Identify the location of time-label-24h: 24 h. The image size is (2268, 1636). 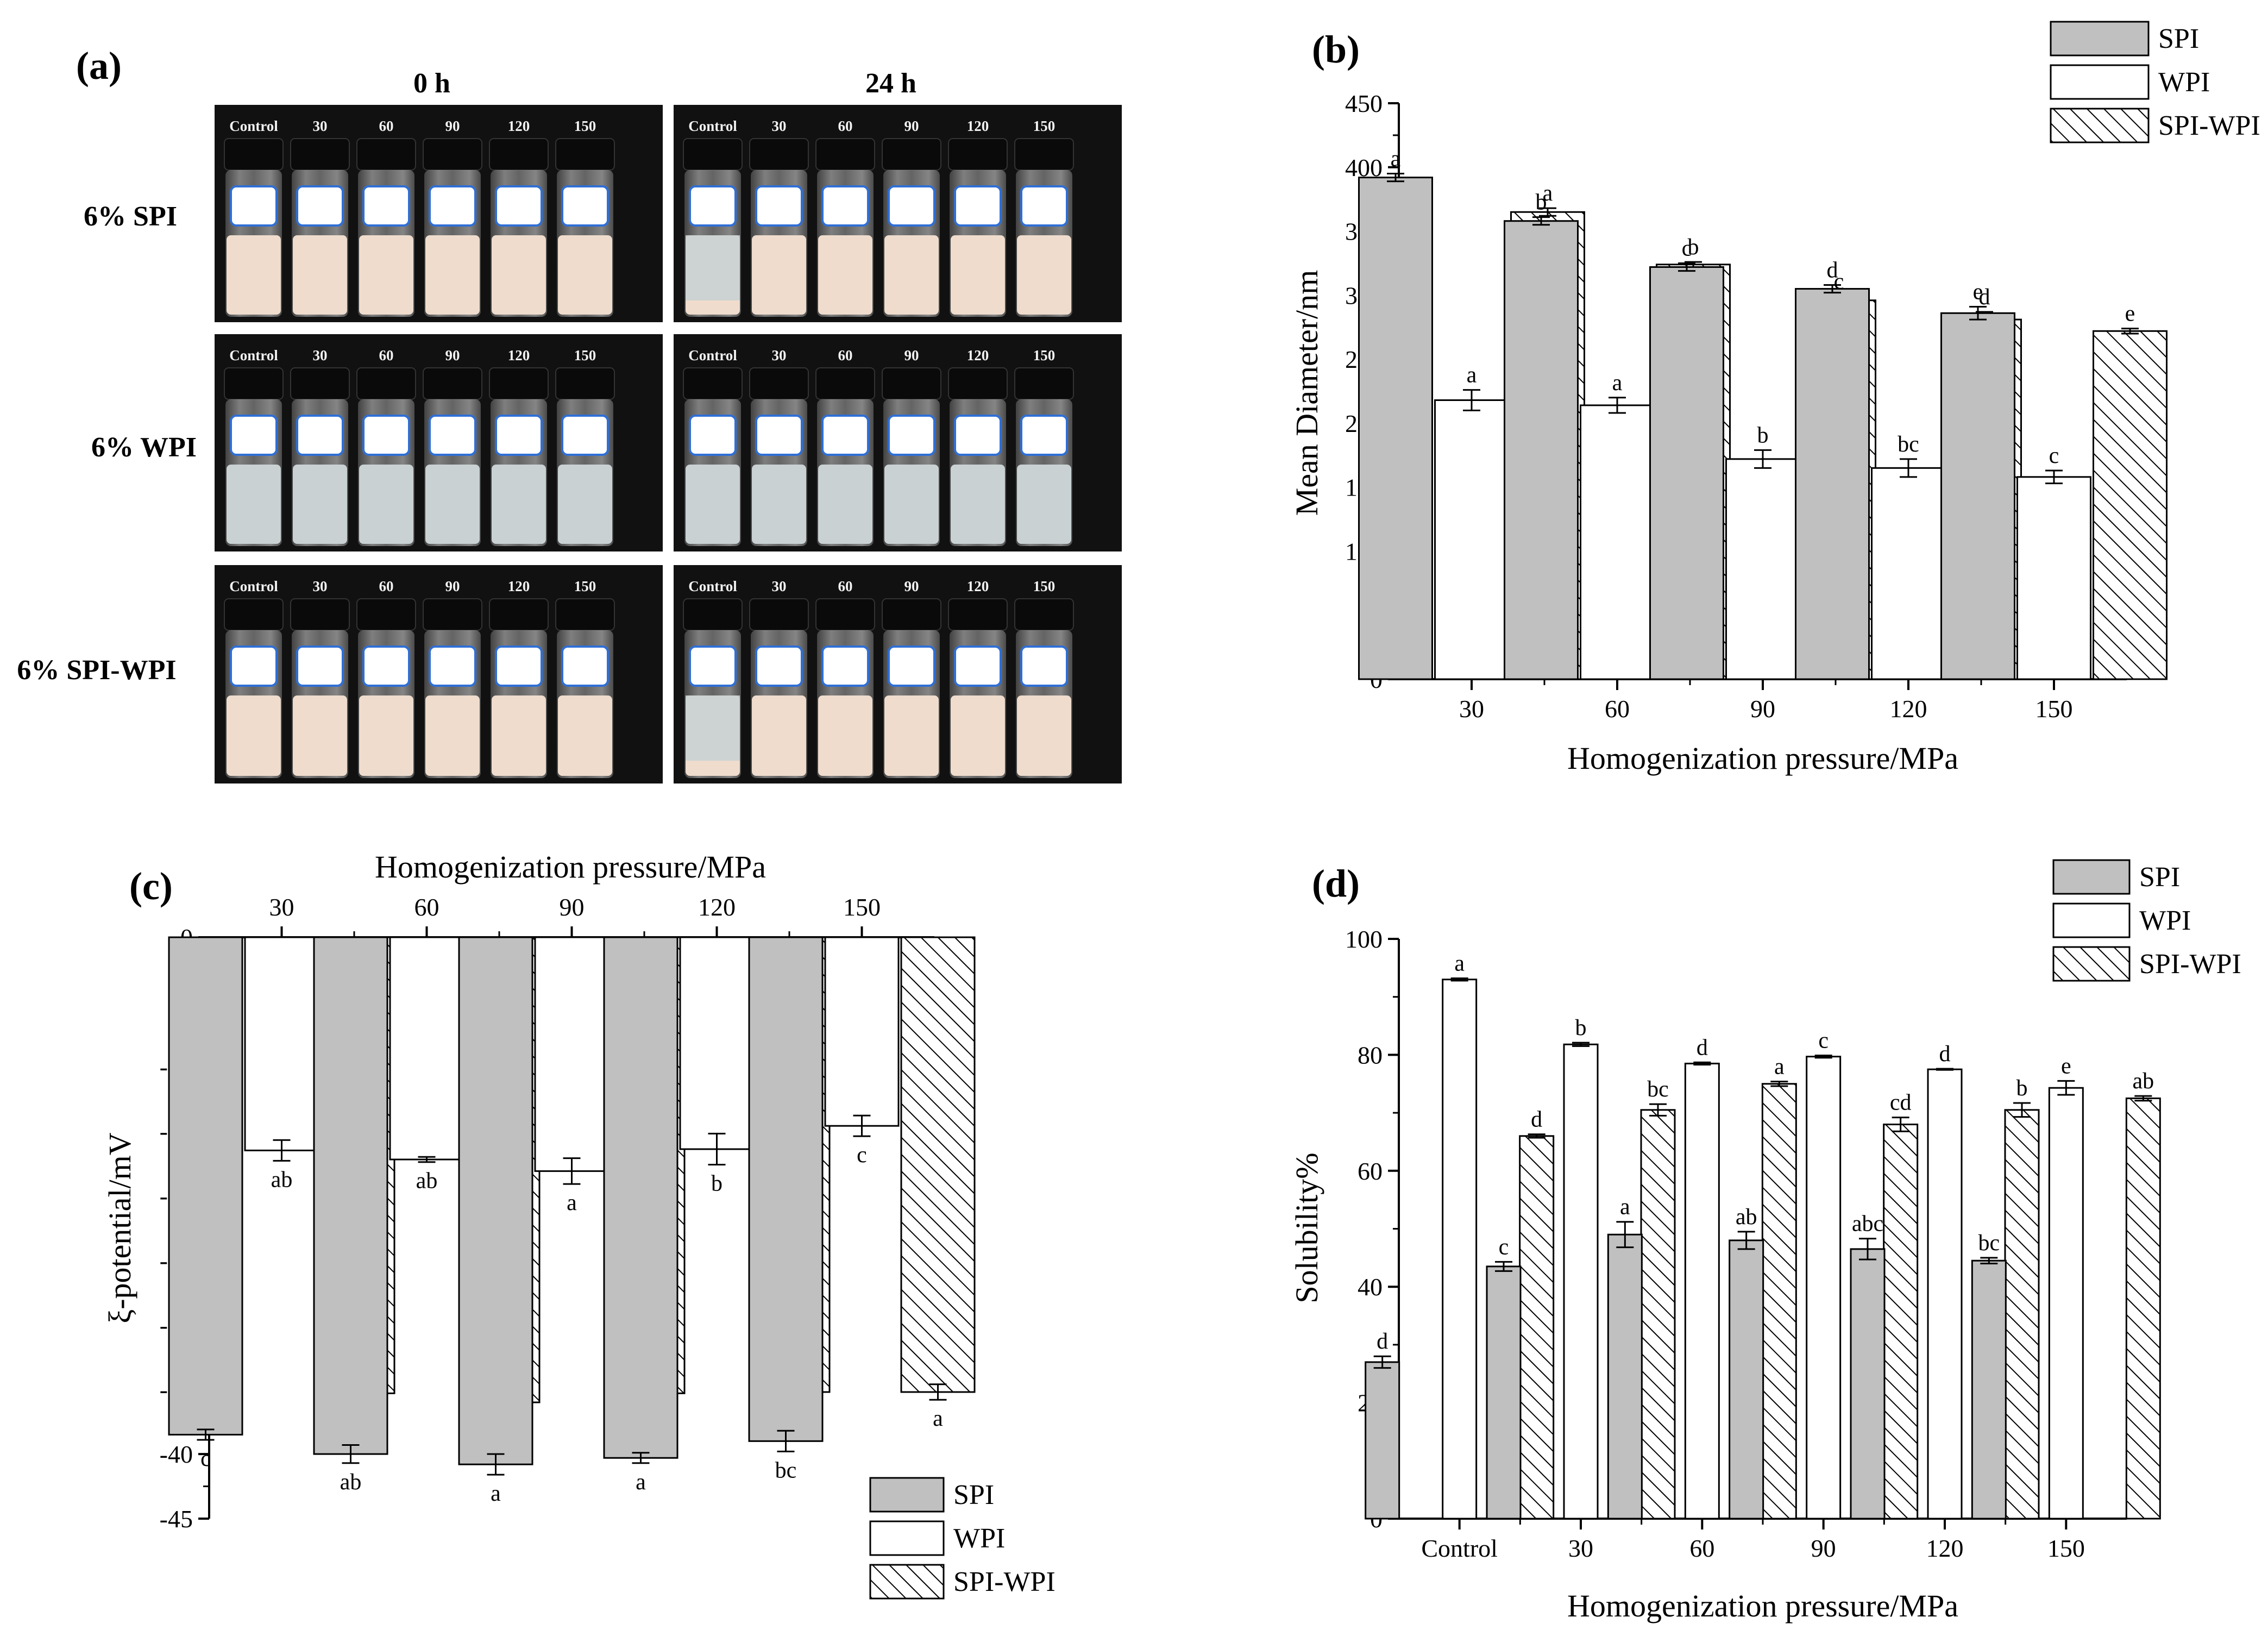
(891, 84).